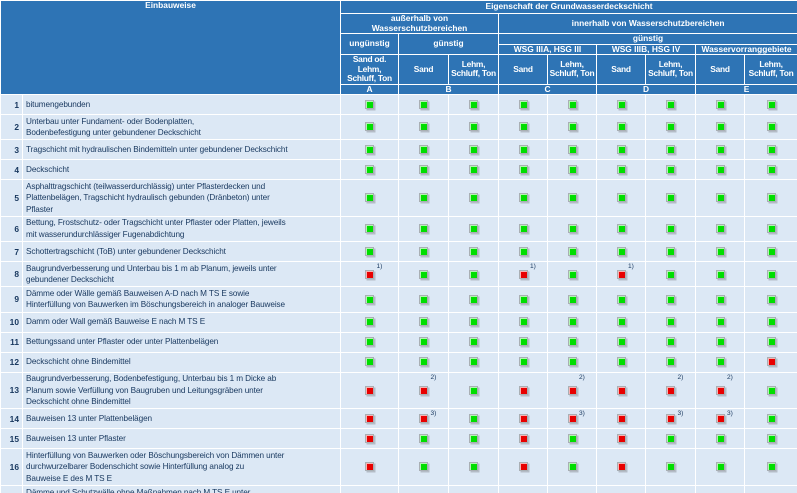 The image size is (797, 493). I want to click on row-description: Deckschicht ohne Bindemittel, so click(182, 362).